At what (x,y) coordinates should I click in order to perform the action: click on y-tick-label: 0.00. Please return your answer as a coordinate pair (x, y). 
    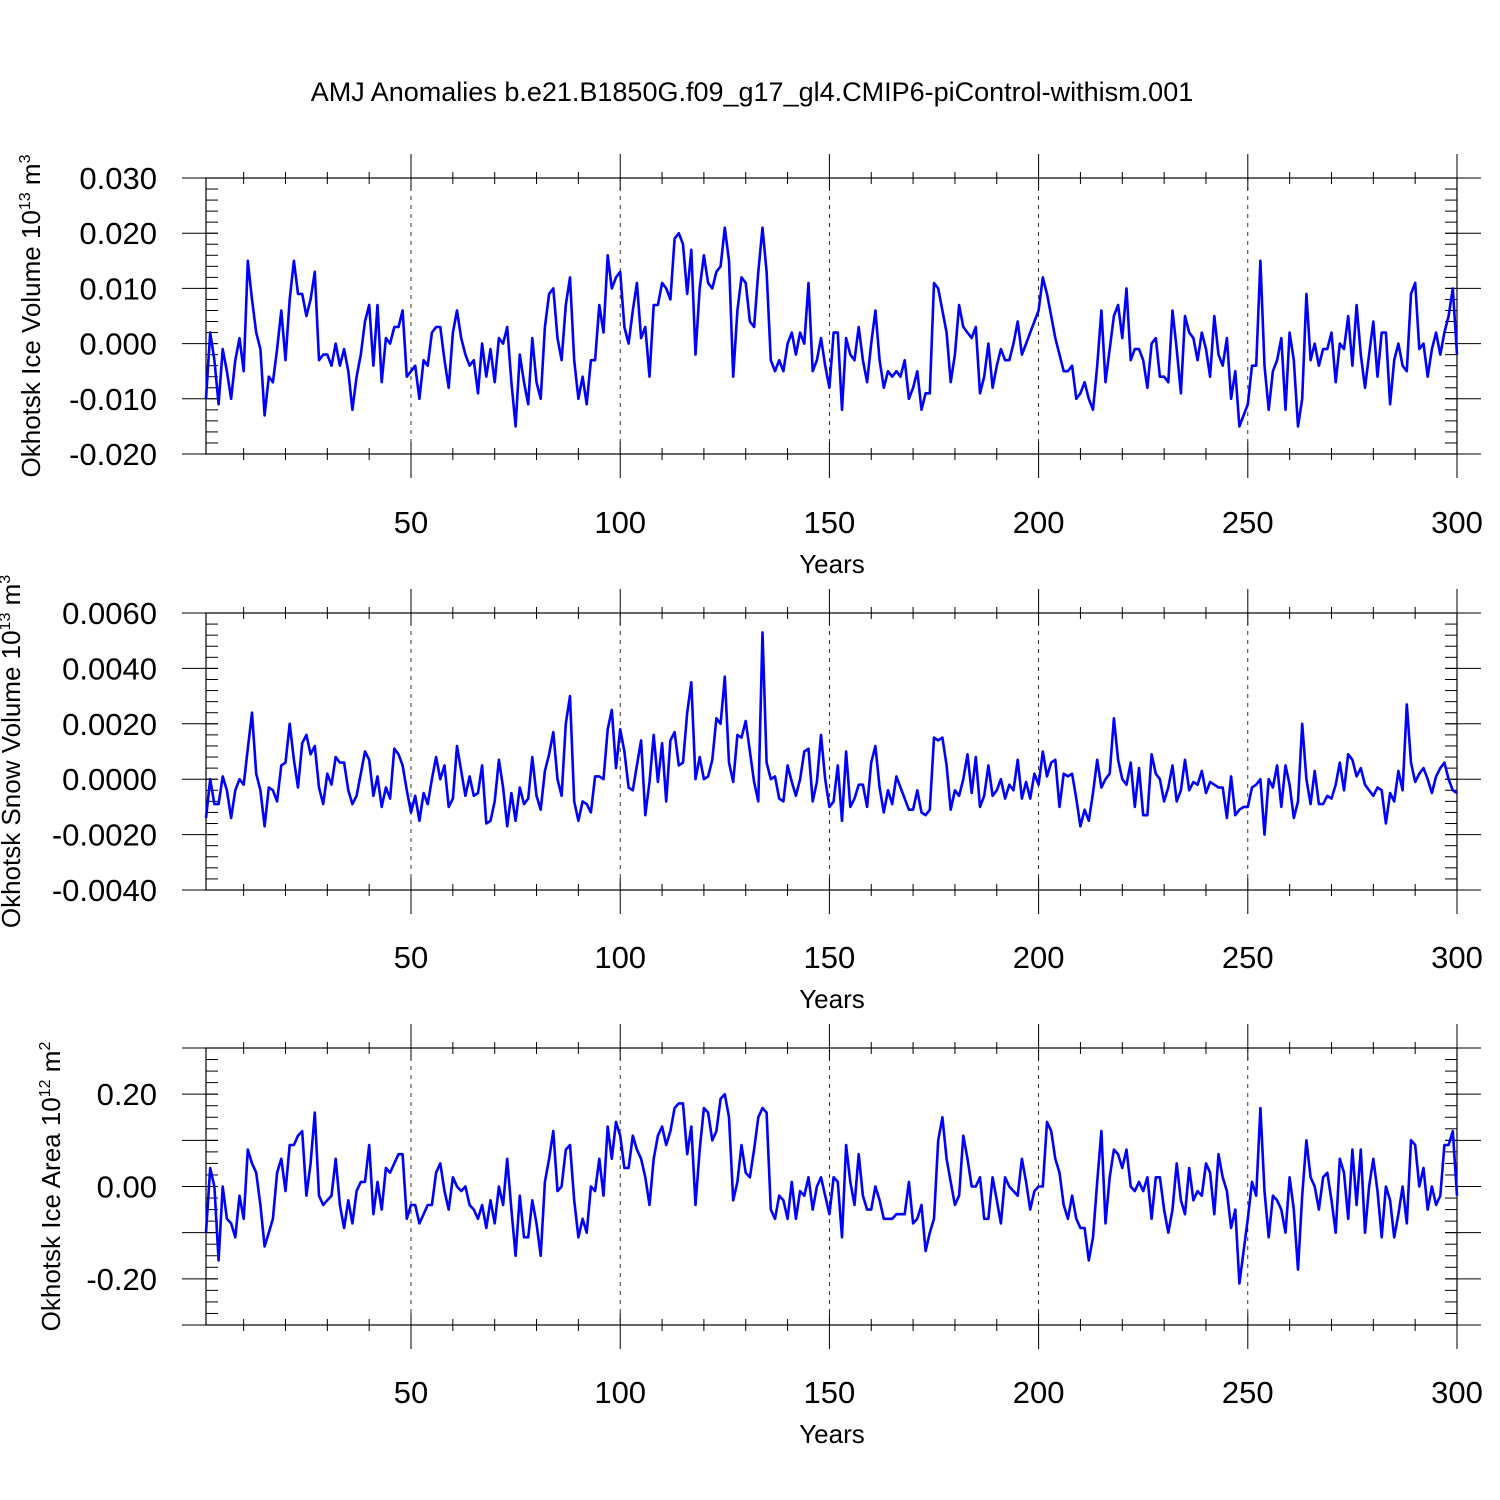
    Looking at the image, I should click on (127, 1187).